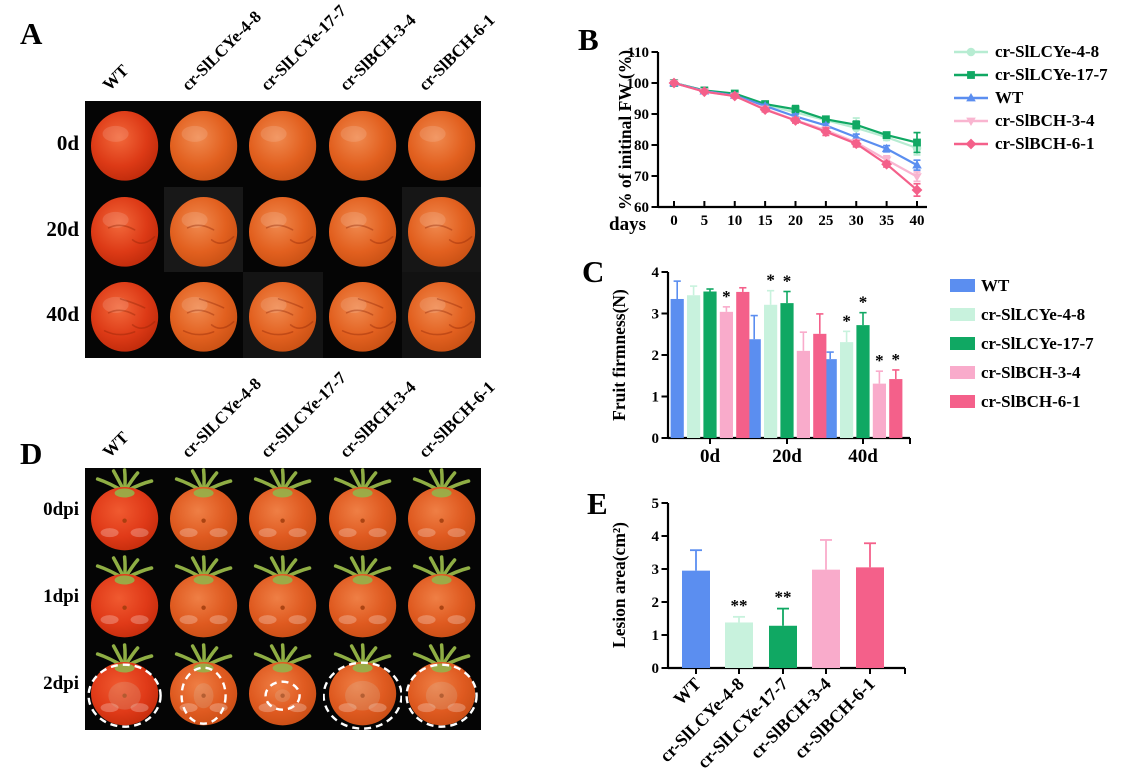 This screenshot has width=1126, height=783. What do you see at coordinates (856, 221) in the screenshot?
I see `x-tick-label: 30` at bounding box center [856, 221].